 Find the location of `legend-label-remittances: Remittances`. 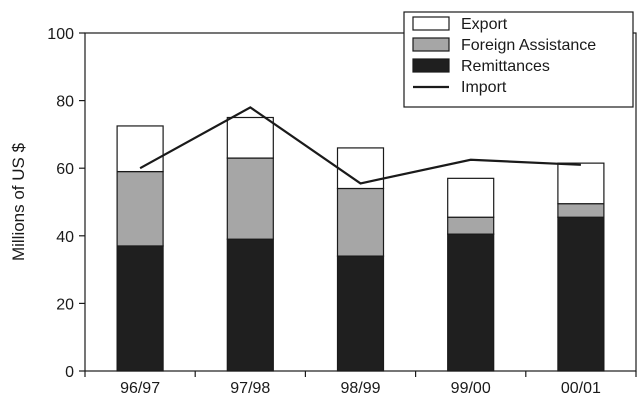

legend-label-remittances: Remittances is located at coordinates (505, 66).